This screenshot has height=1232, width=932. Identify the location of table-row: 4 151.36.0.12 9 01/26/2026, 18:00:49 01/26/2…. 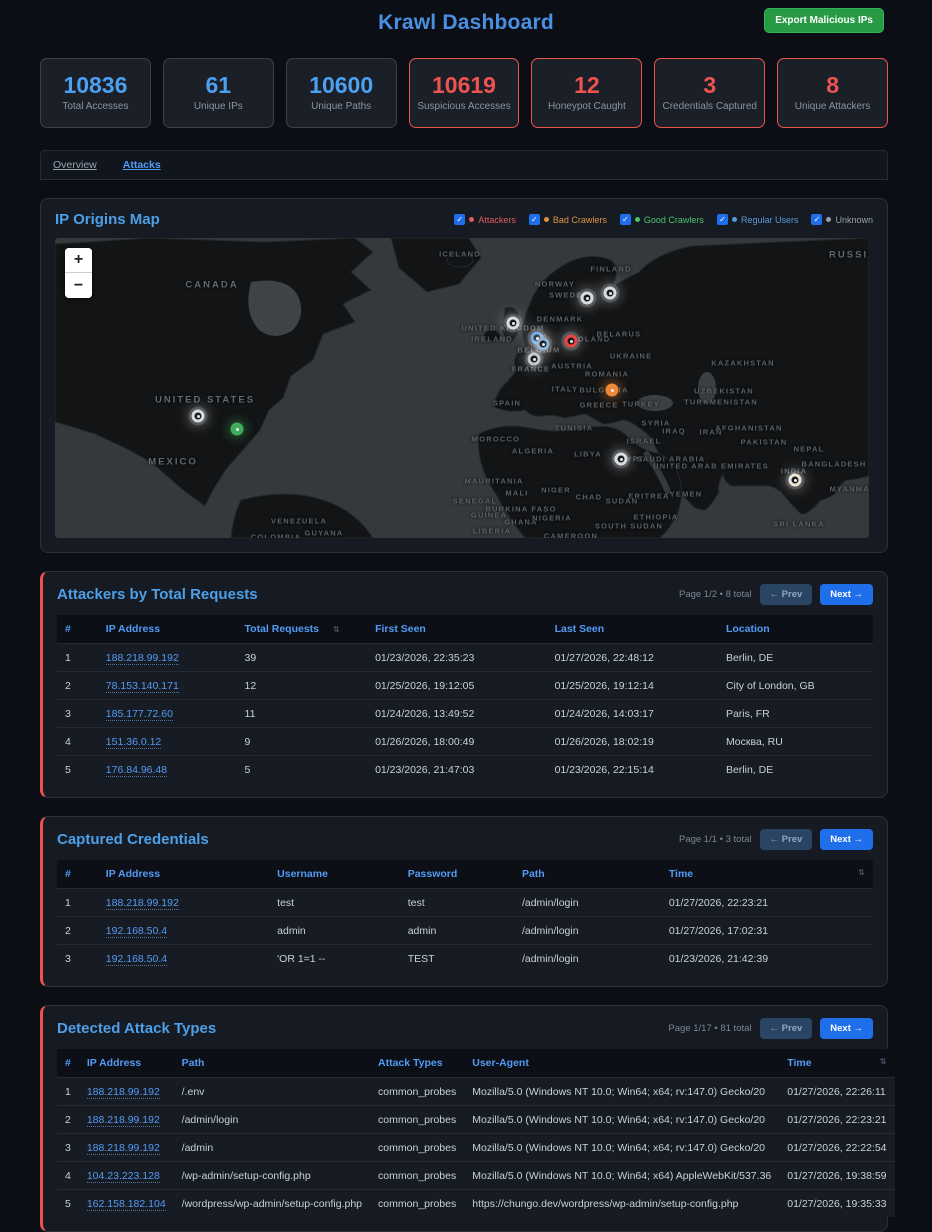
(465, 741).